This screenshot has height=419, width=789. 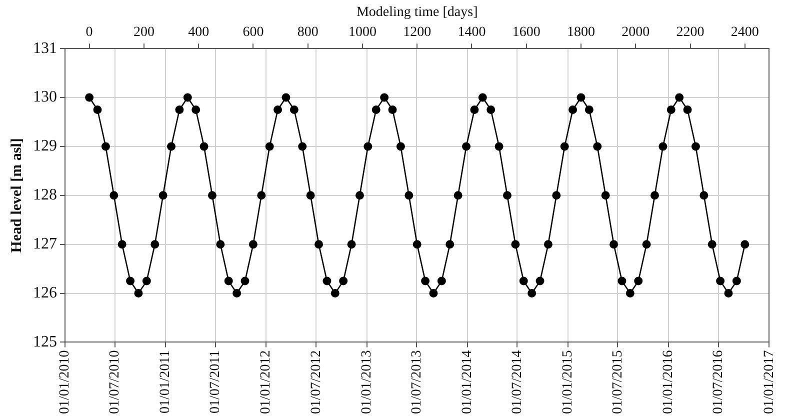 I want to click on x-tick-label: 01/01/2012, so click(x=266, y=382).